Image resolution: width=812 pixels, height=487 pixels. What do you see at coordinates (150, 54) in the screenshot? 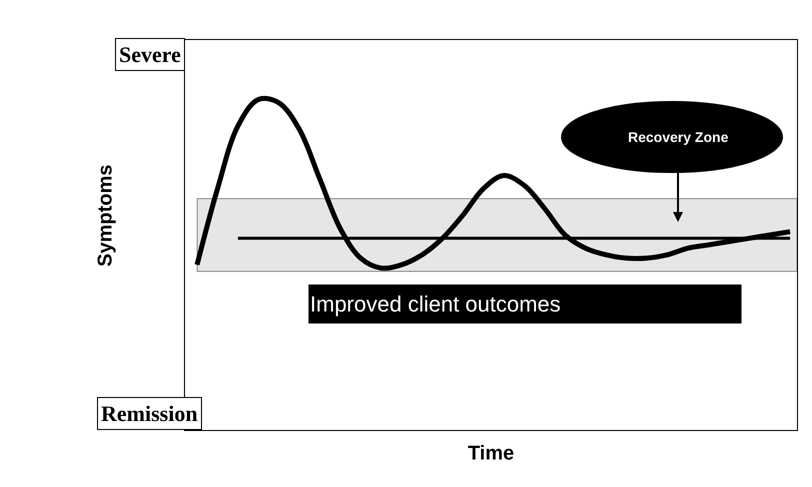
I see `picture-label-box: Severe` at bounding box center [150, 54].